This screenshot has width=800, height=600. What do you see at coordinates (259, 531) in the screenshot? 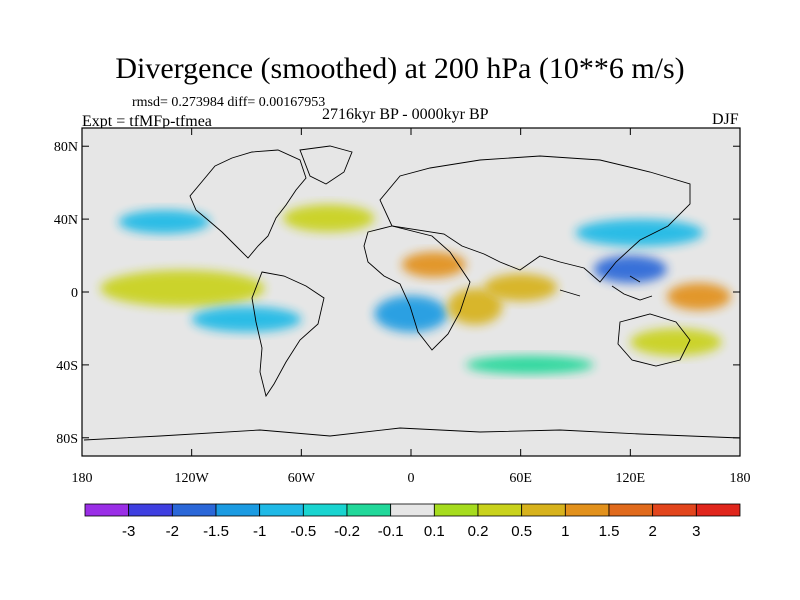
I see `colorbar-label: -1` at bounding box center [259, 531].